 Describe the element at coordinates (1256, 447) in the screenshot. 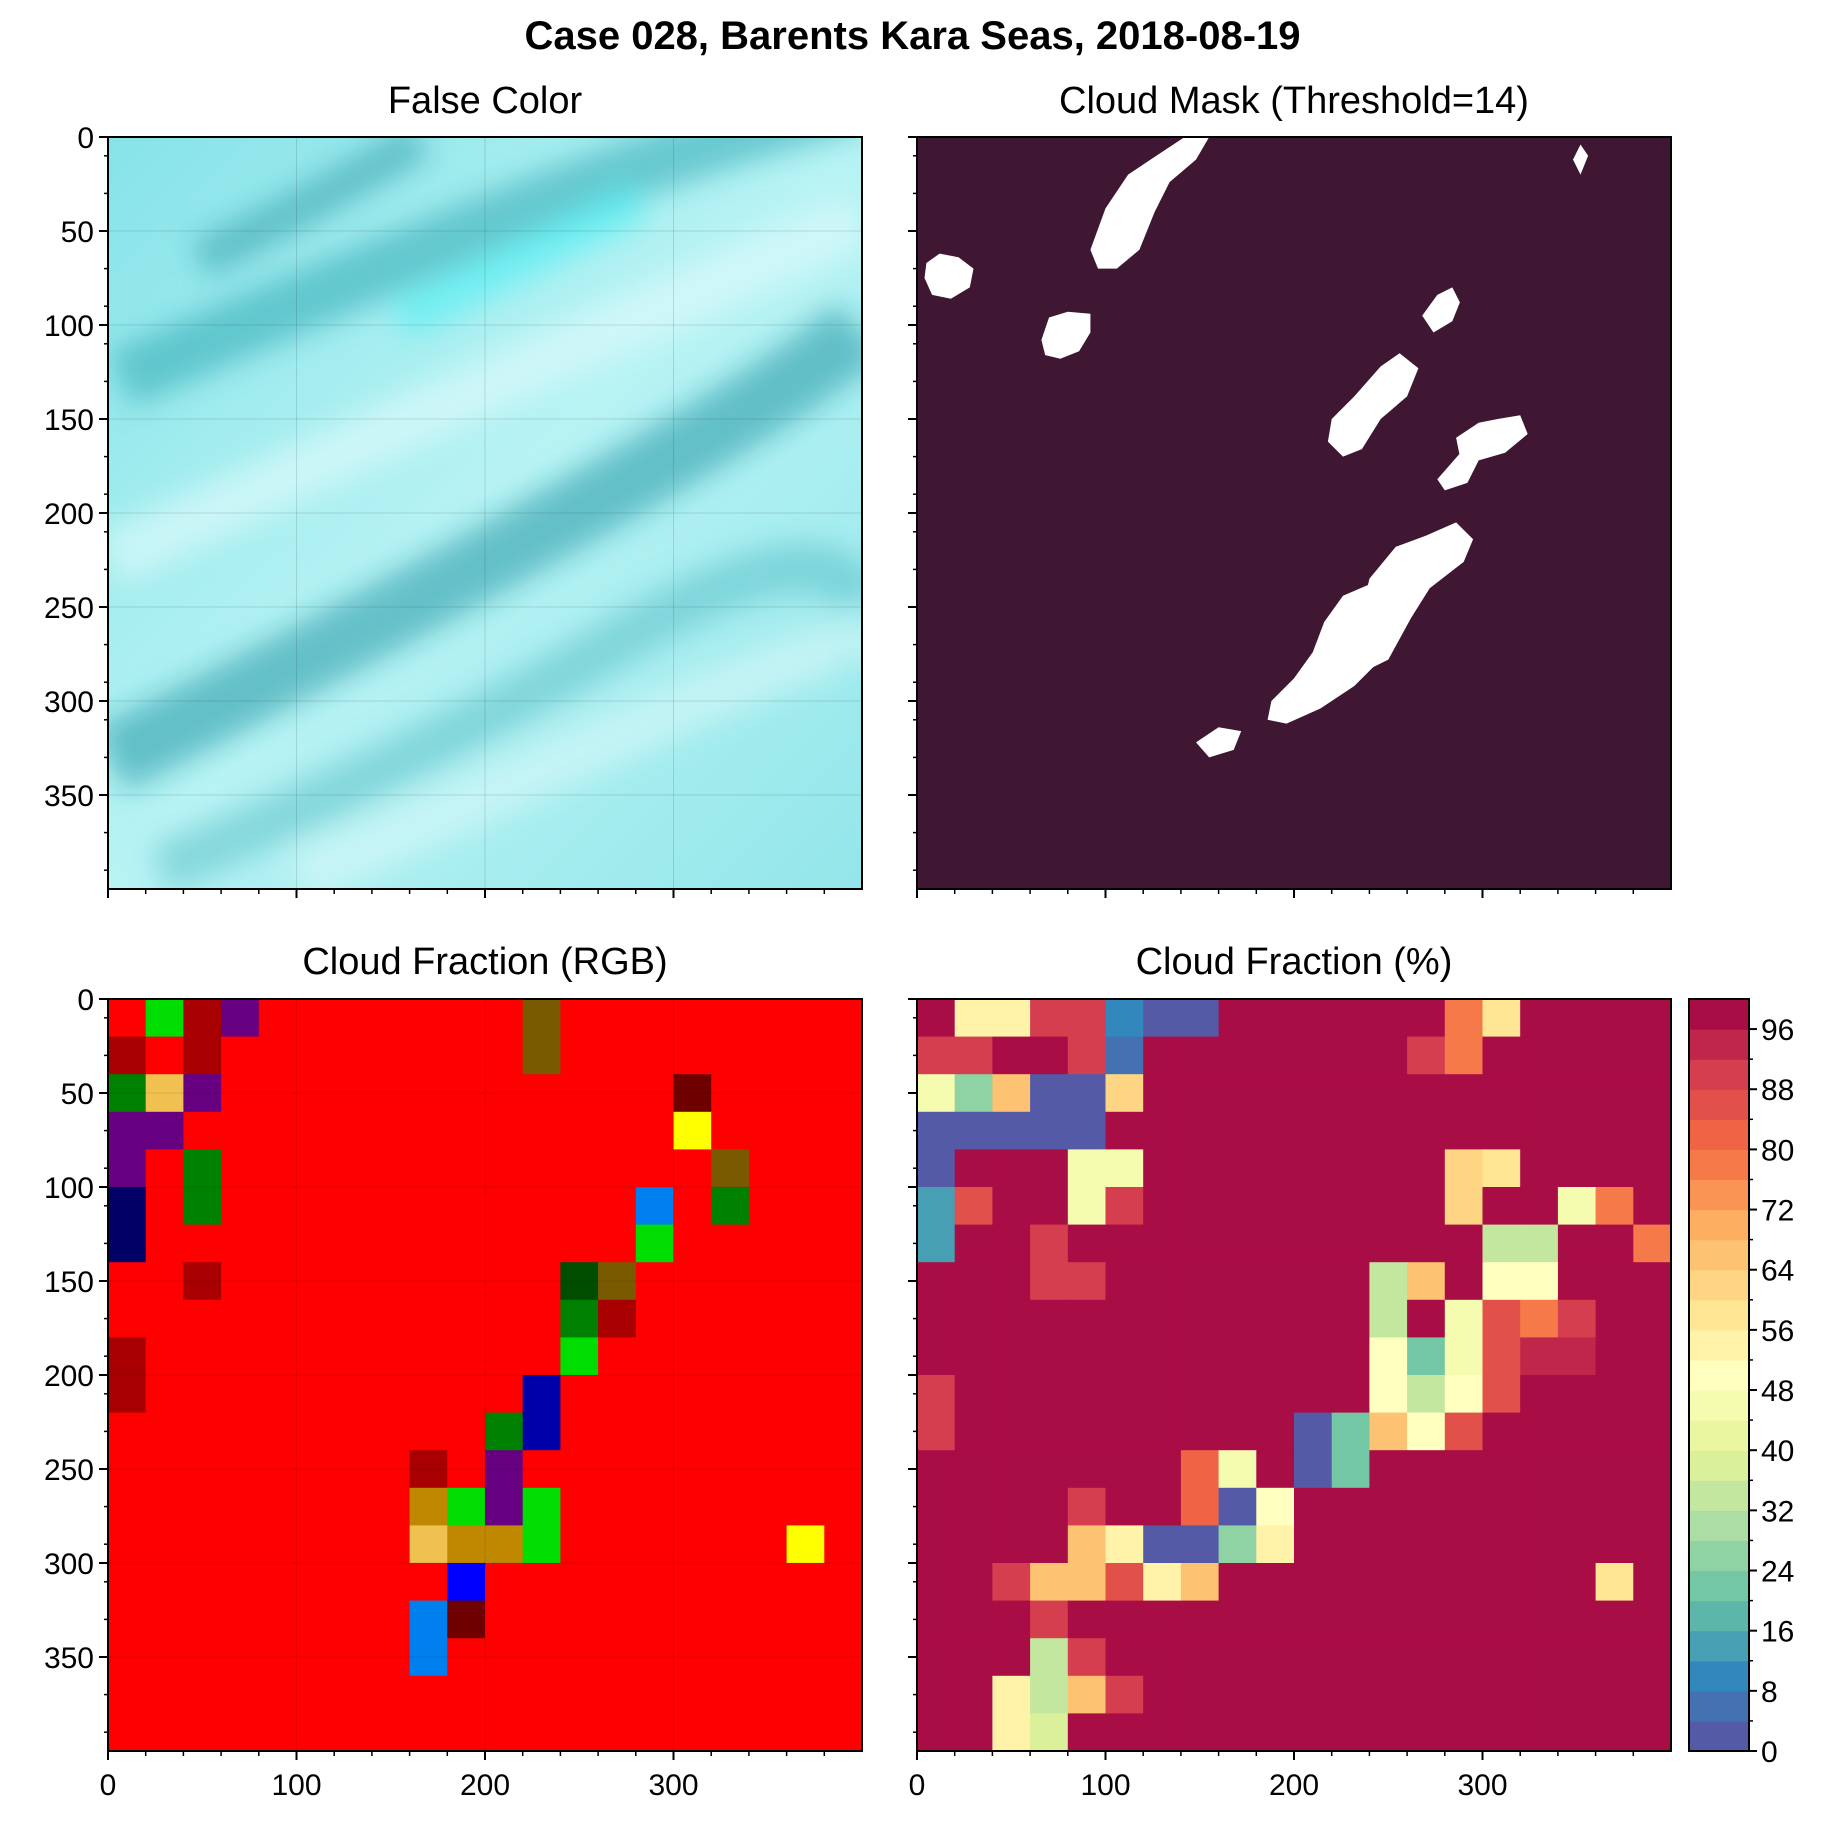

I see `cloud-mask-shapes` at that location.